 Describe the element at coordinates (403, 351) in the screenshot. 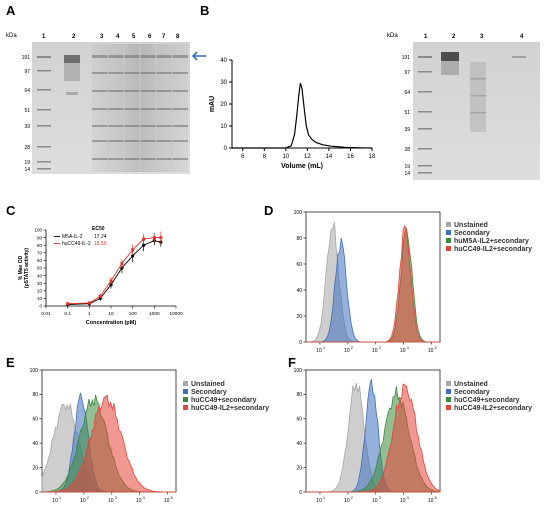

I see `x-tick-base-d-3: 10` at that location.